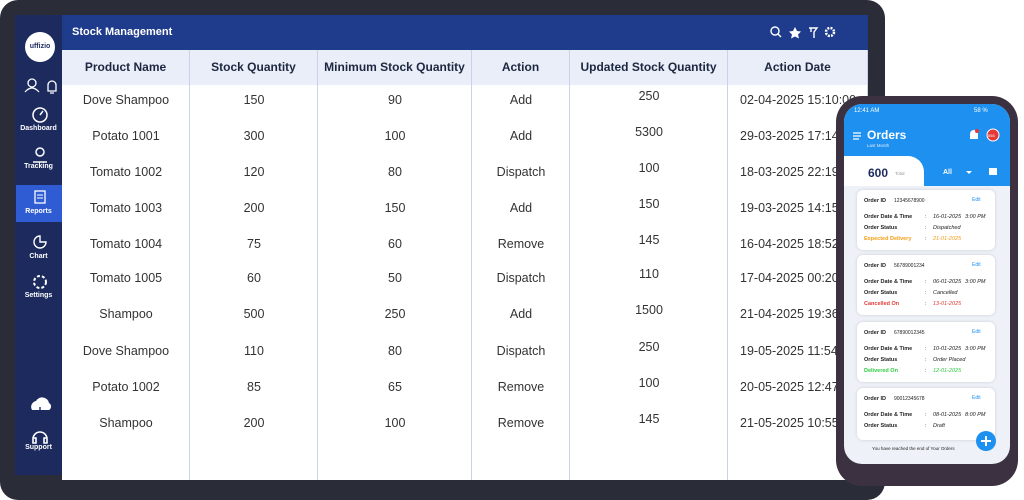 The image size is (1024, 500). What do you see at coordinates (395, 208) in the screenshot?
I see `table-cell: 150` at bounding box center [395, 208].